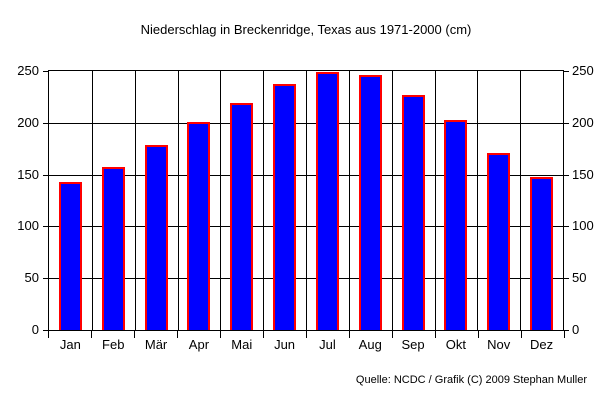 The image size is (609, 409). What do you see at coordinates (413, 212) in the screenshot?
I see `bar-Sep` at bounding box center [413, 212].